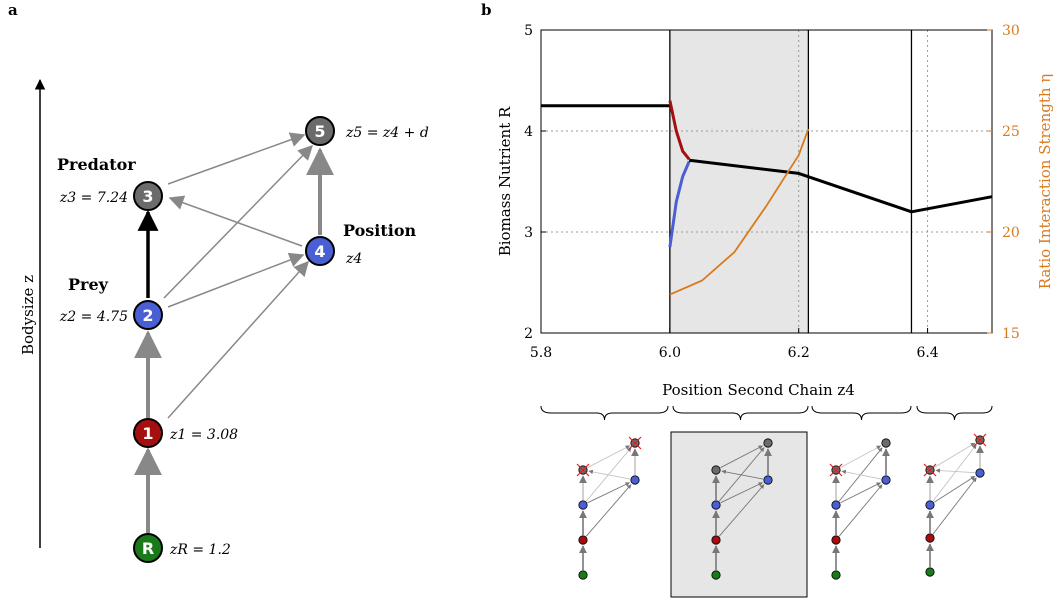 The image size is (1059, 603). I want to click on y2-tick-label: 30, so click(1011, 31).